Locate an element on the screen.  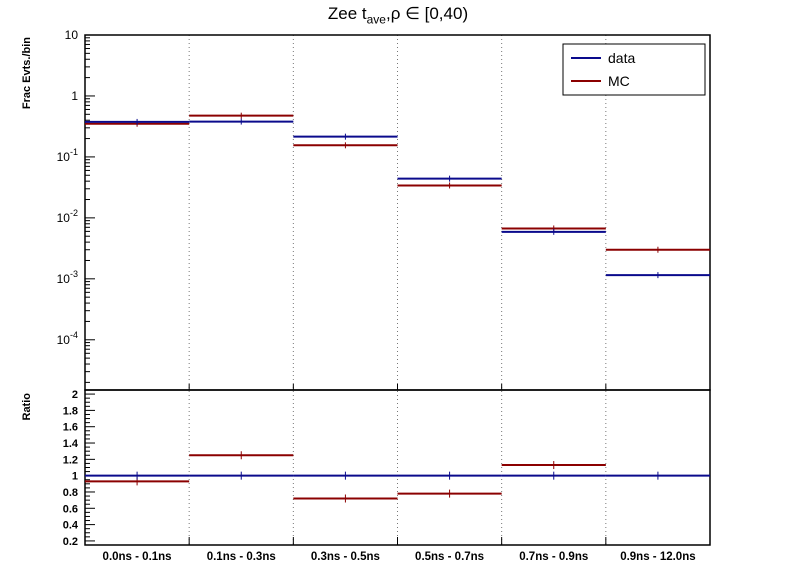
ratio-y-axis-title: Ratio is located at coordinates (27, 407).